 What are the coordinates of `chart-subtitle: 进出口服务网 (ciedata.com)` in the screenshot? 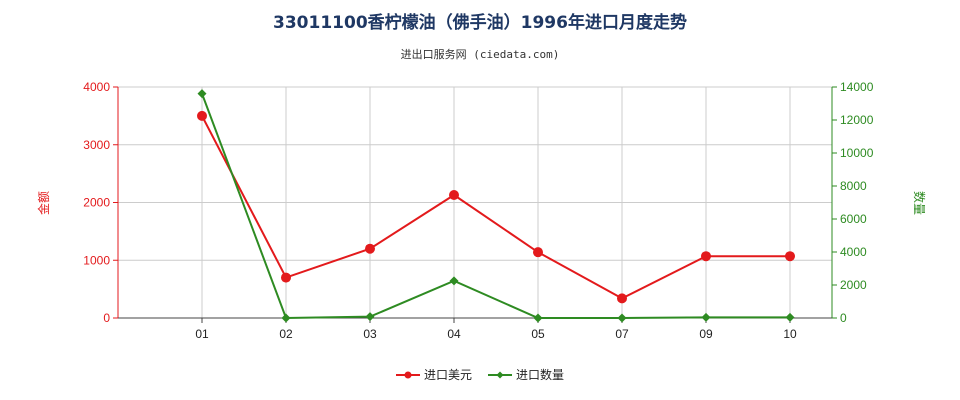 It's located at (480, 54).